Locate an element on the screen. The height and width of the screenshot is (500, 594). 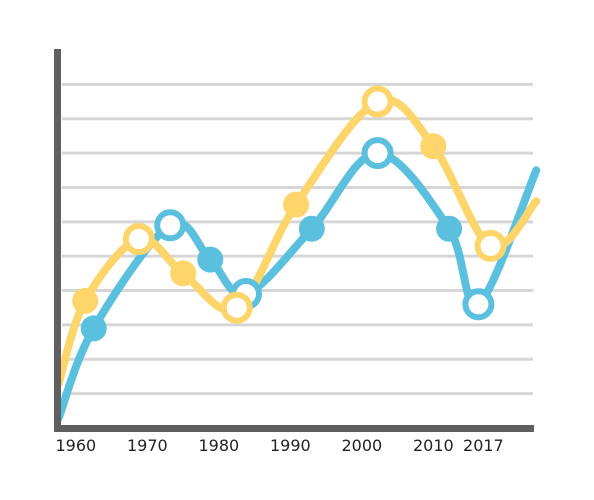
x-tick-label: 1990 is located at coordinates (290, 445).